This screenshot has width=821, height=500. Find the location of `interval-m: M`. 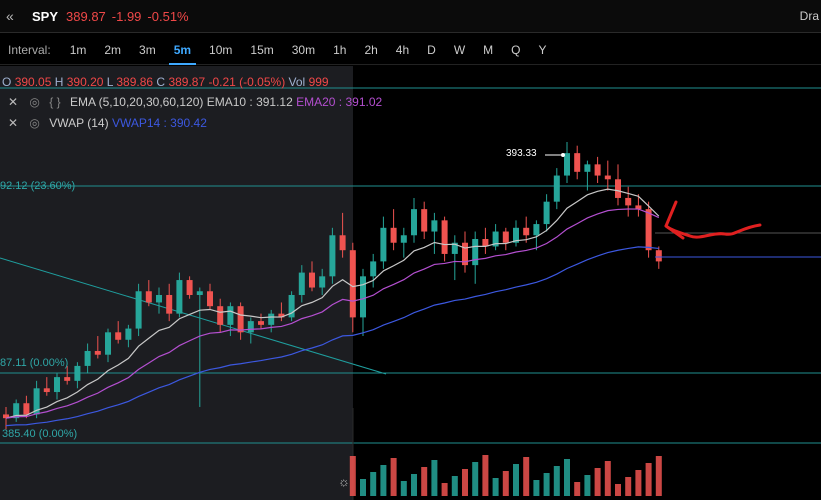

interval-m: M is located at coordinates (488, 50).